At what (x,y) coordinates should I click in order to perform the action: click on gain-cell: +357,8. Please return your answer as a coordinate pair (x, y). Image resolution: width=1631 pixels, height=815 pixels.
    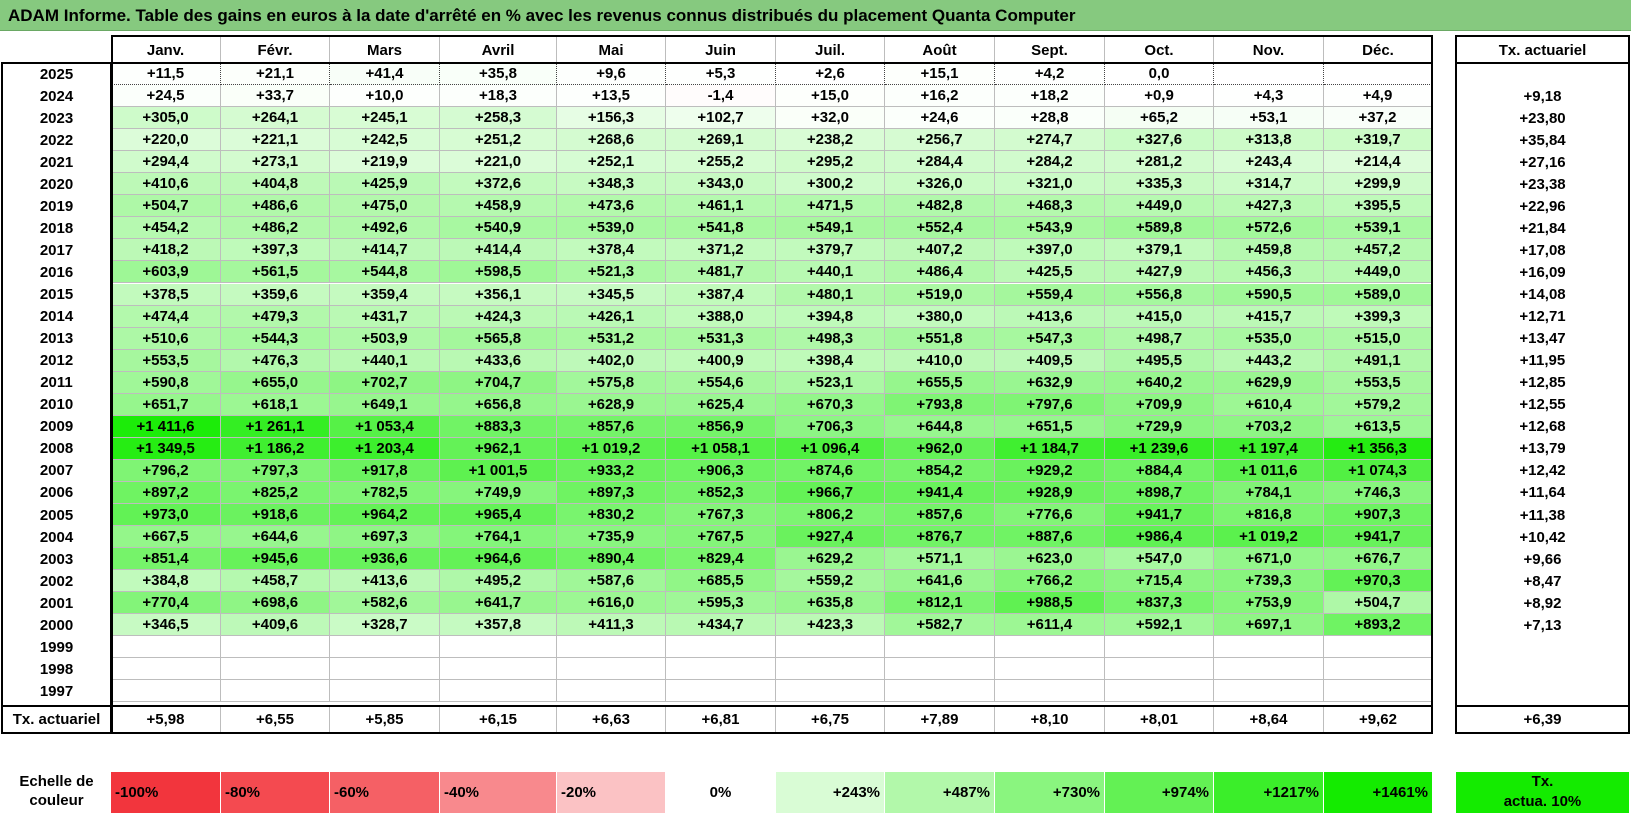
    Looking at the image, I should click on (498, 625).